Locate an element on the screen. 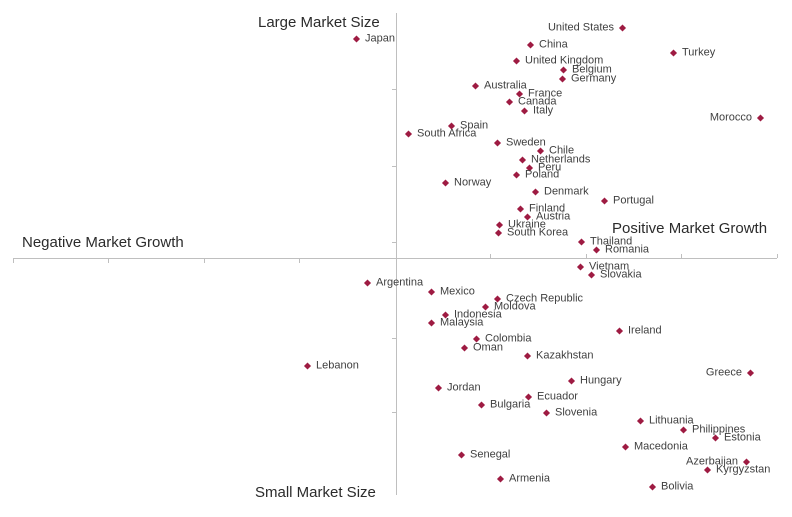 Image resolution: width=792 pixels, height=517 pixels. point-label: United States is located at coordinates (580, 27).